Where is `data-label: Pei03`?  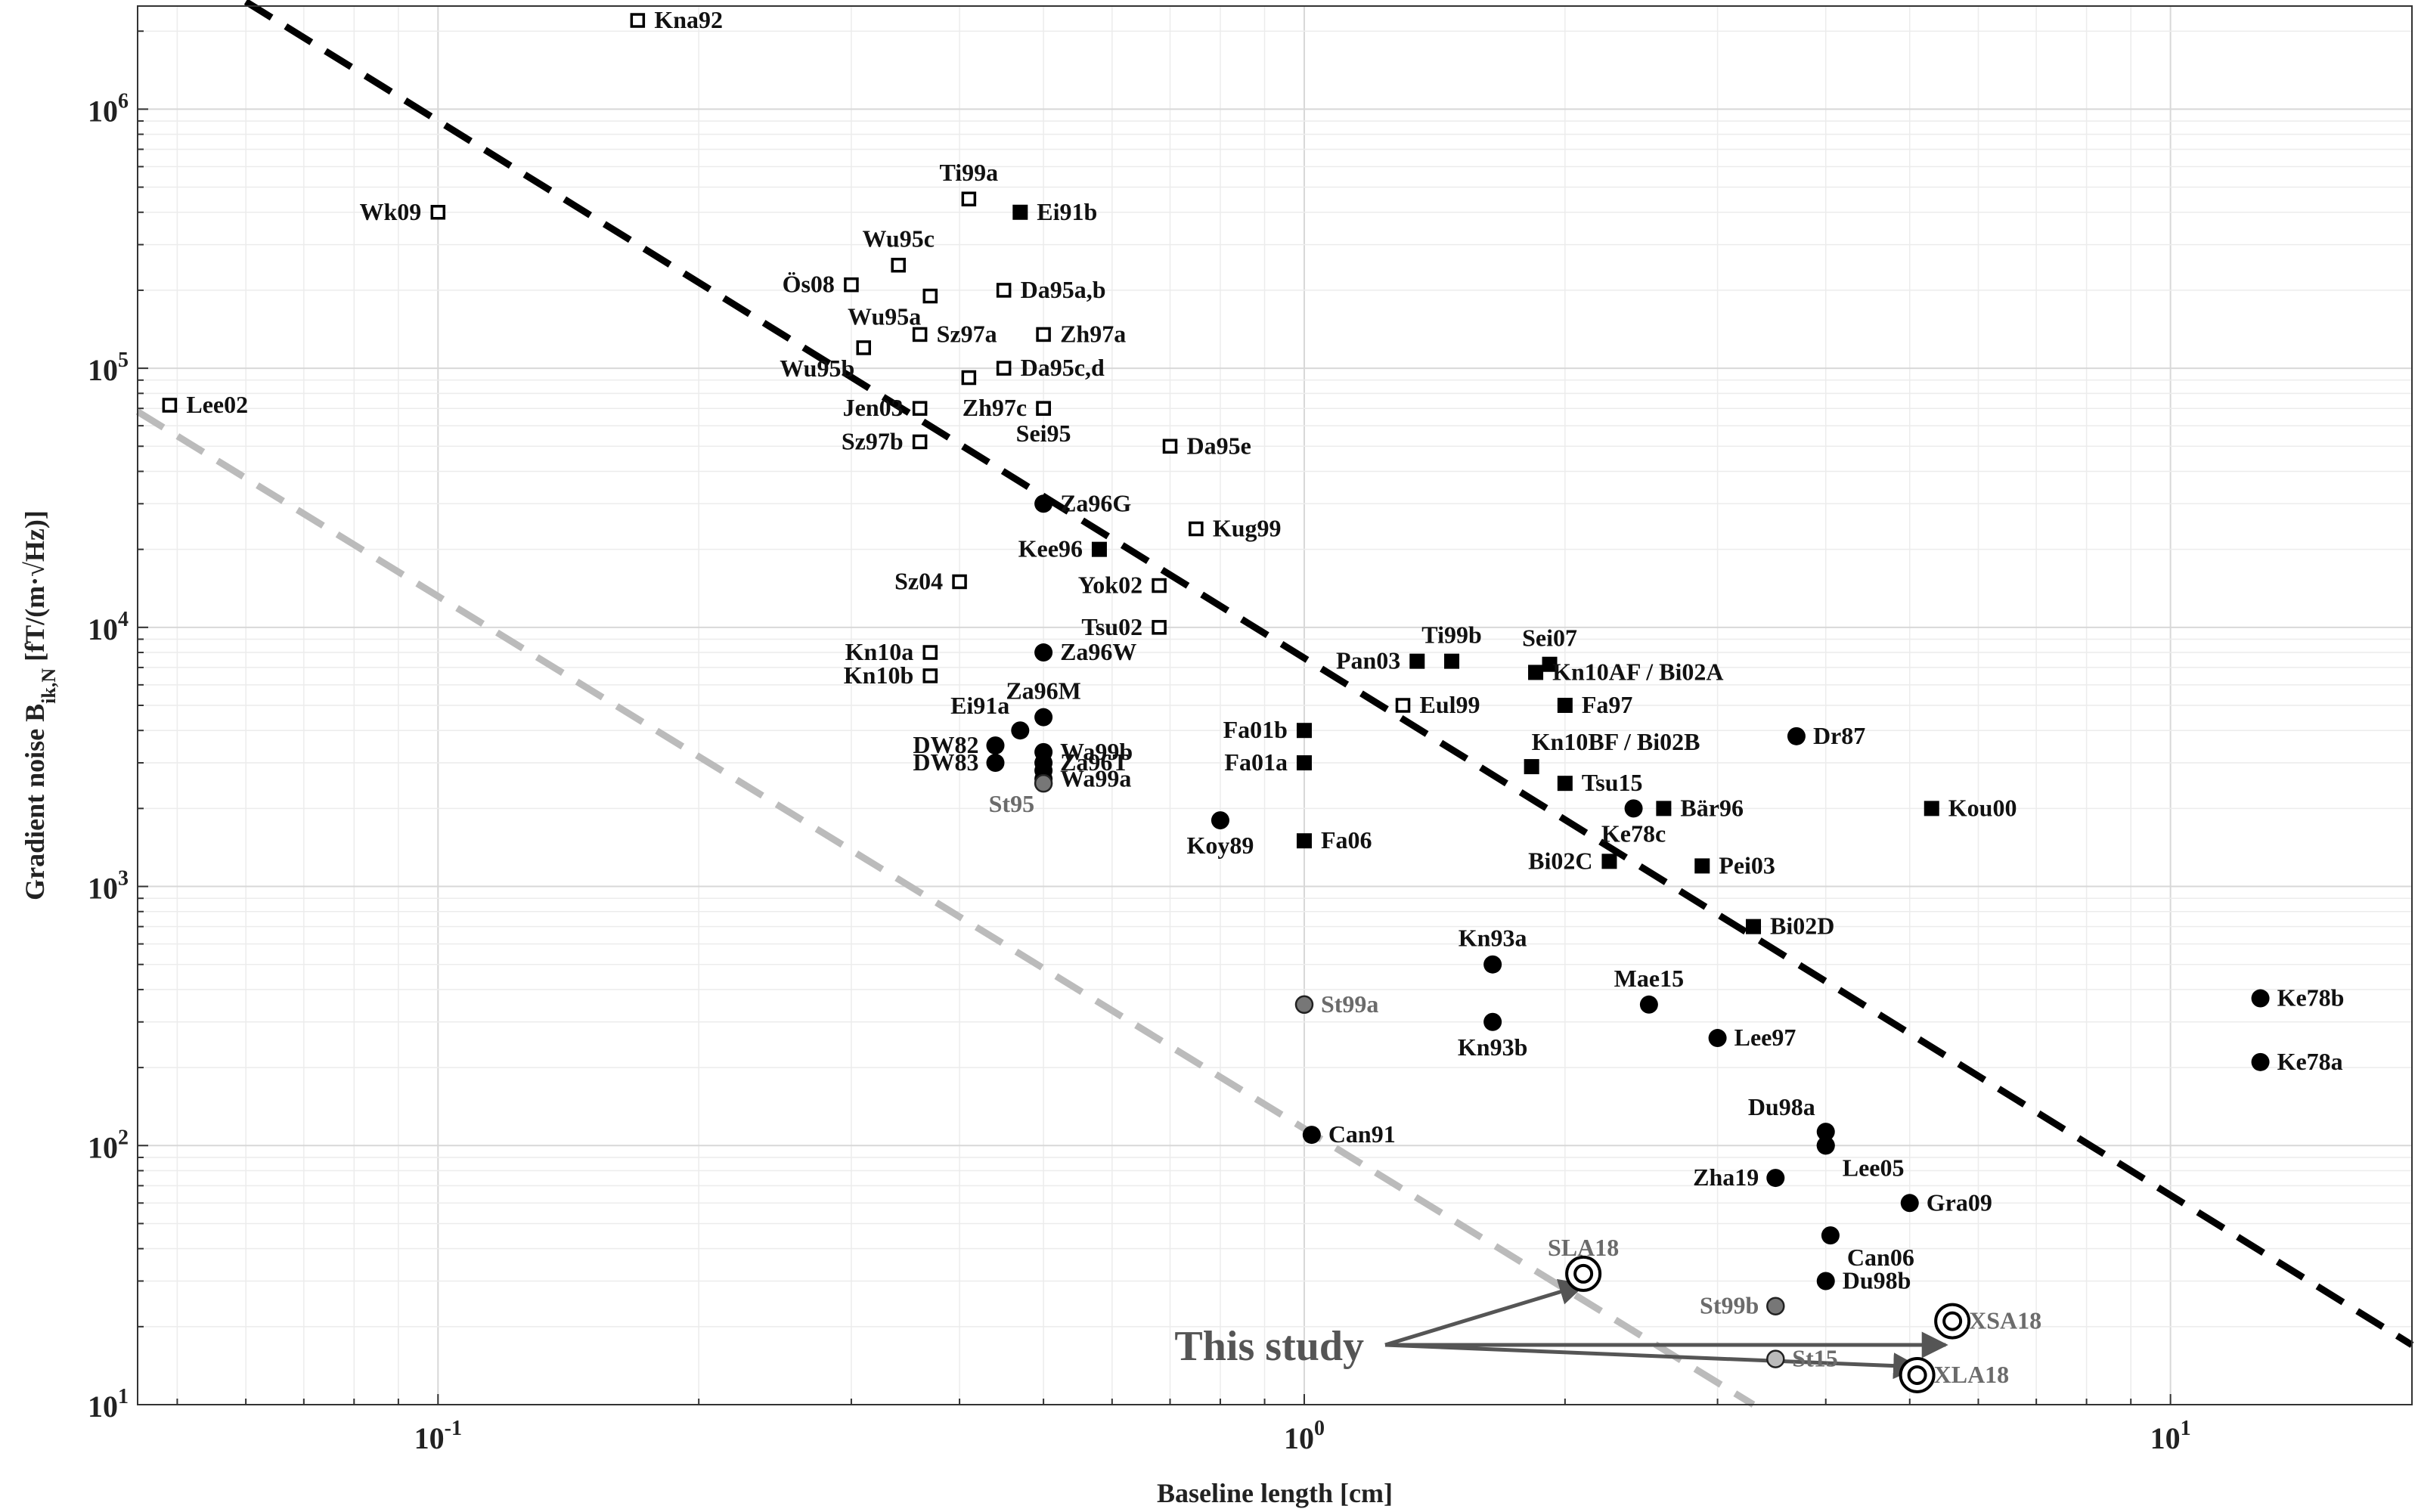 data-label: Pei03 is located at coordinates (1747, 864).